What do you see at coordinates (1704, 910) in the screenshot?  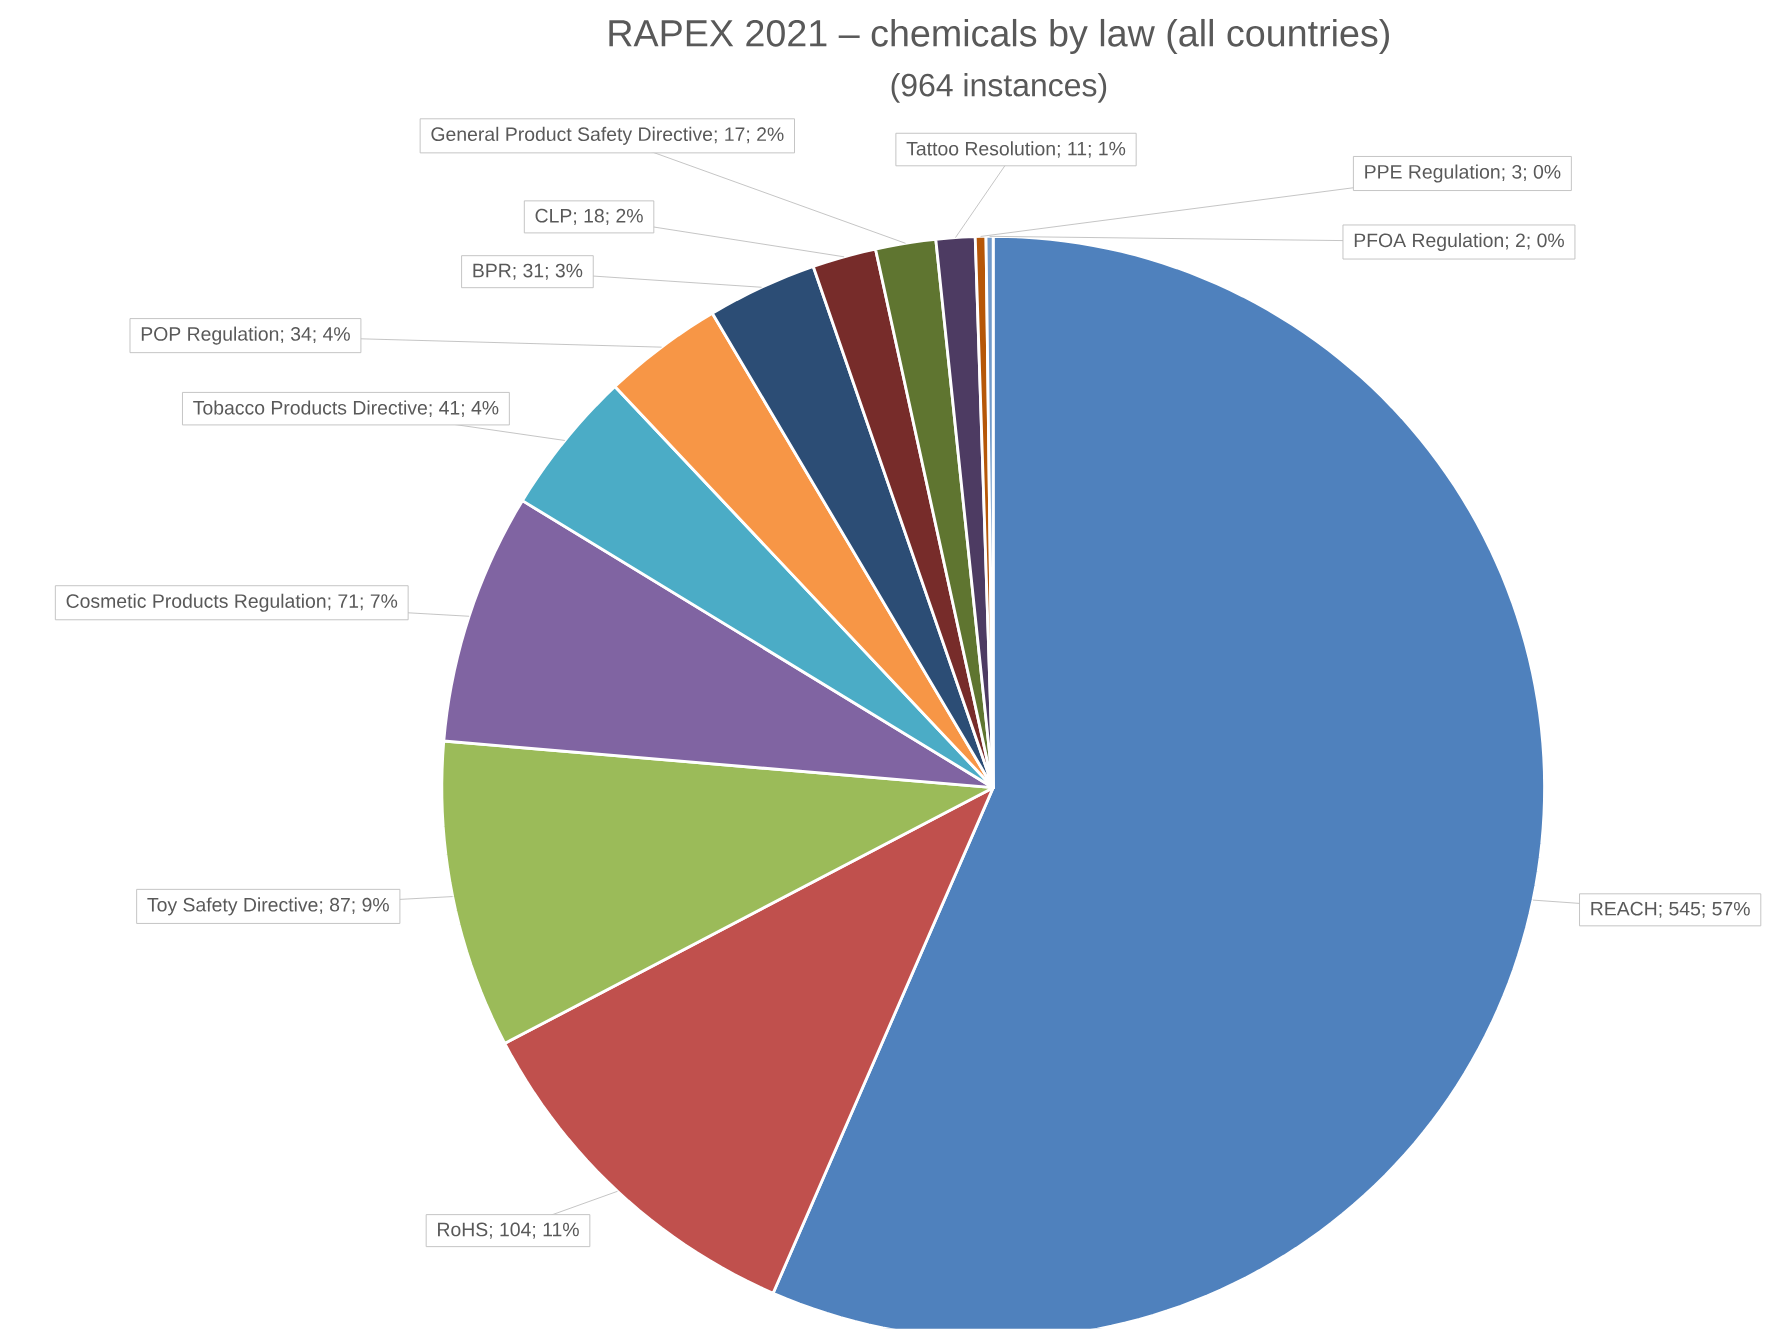 I see `data-label: ; 545; 57%` at bounding box center [1704, 910].